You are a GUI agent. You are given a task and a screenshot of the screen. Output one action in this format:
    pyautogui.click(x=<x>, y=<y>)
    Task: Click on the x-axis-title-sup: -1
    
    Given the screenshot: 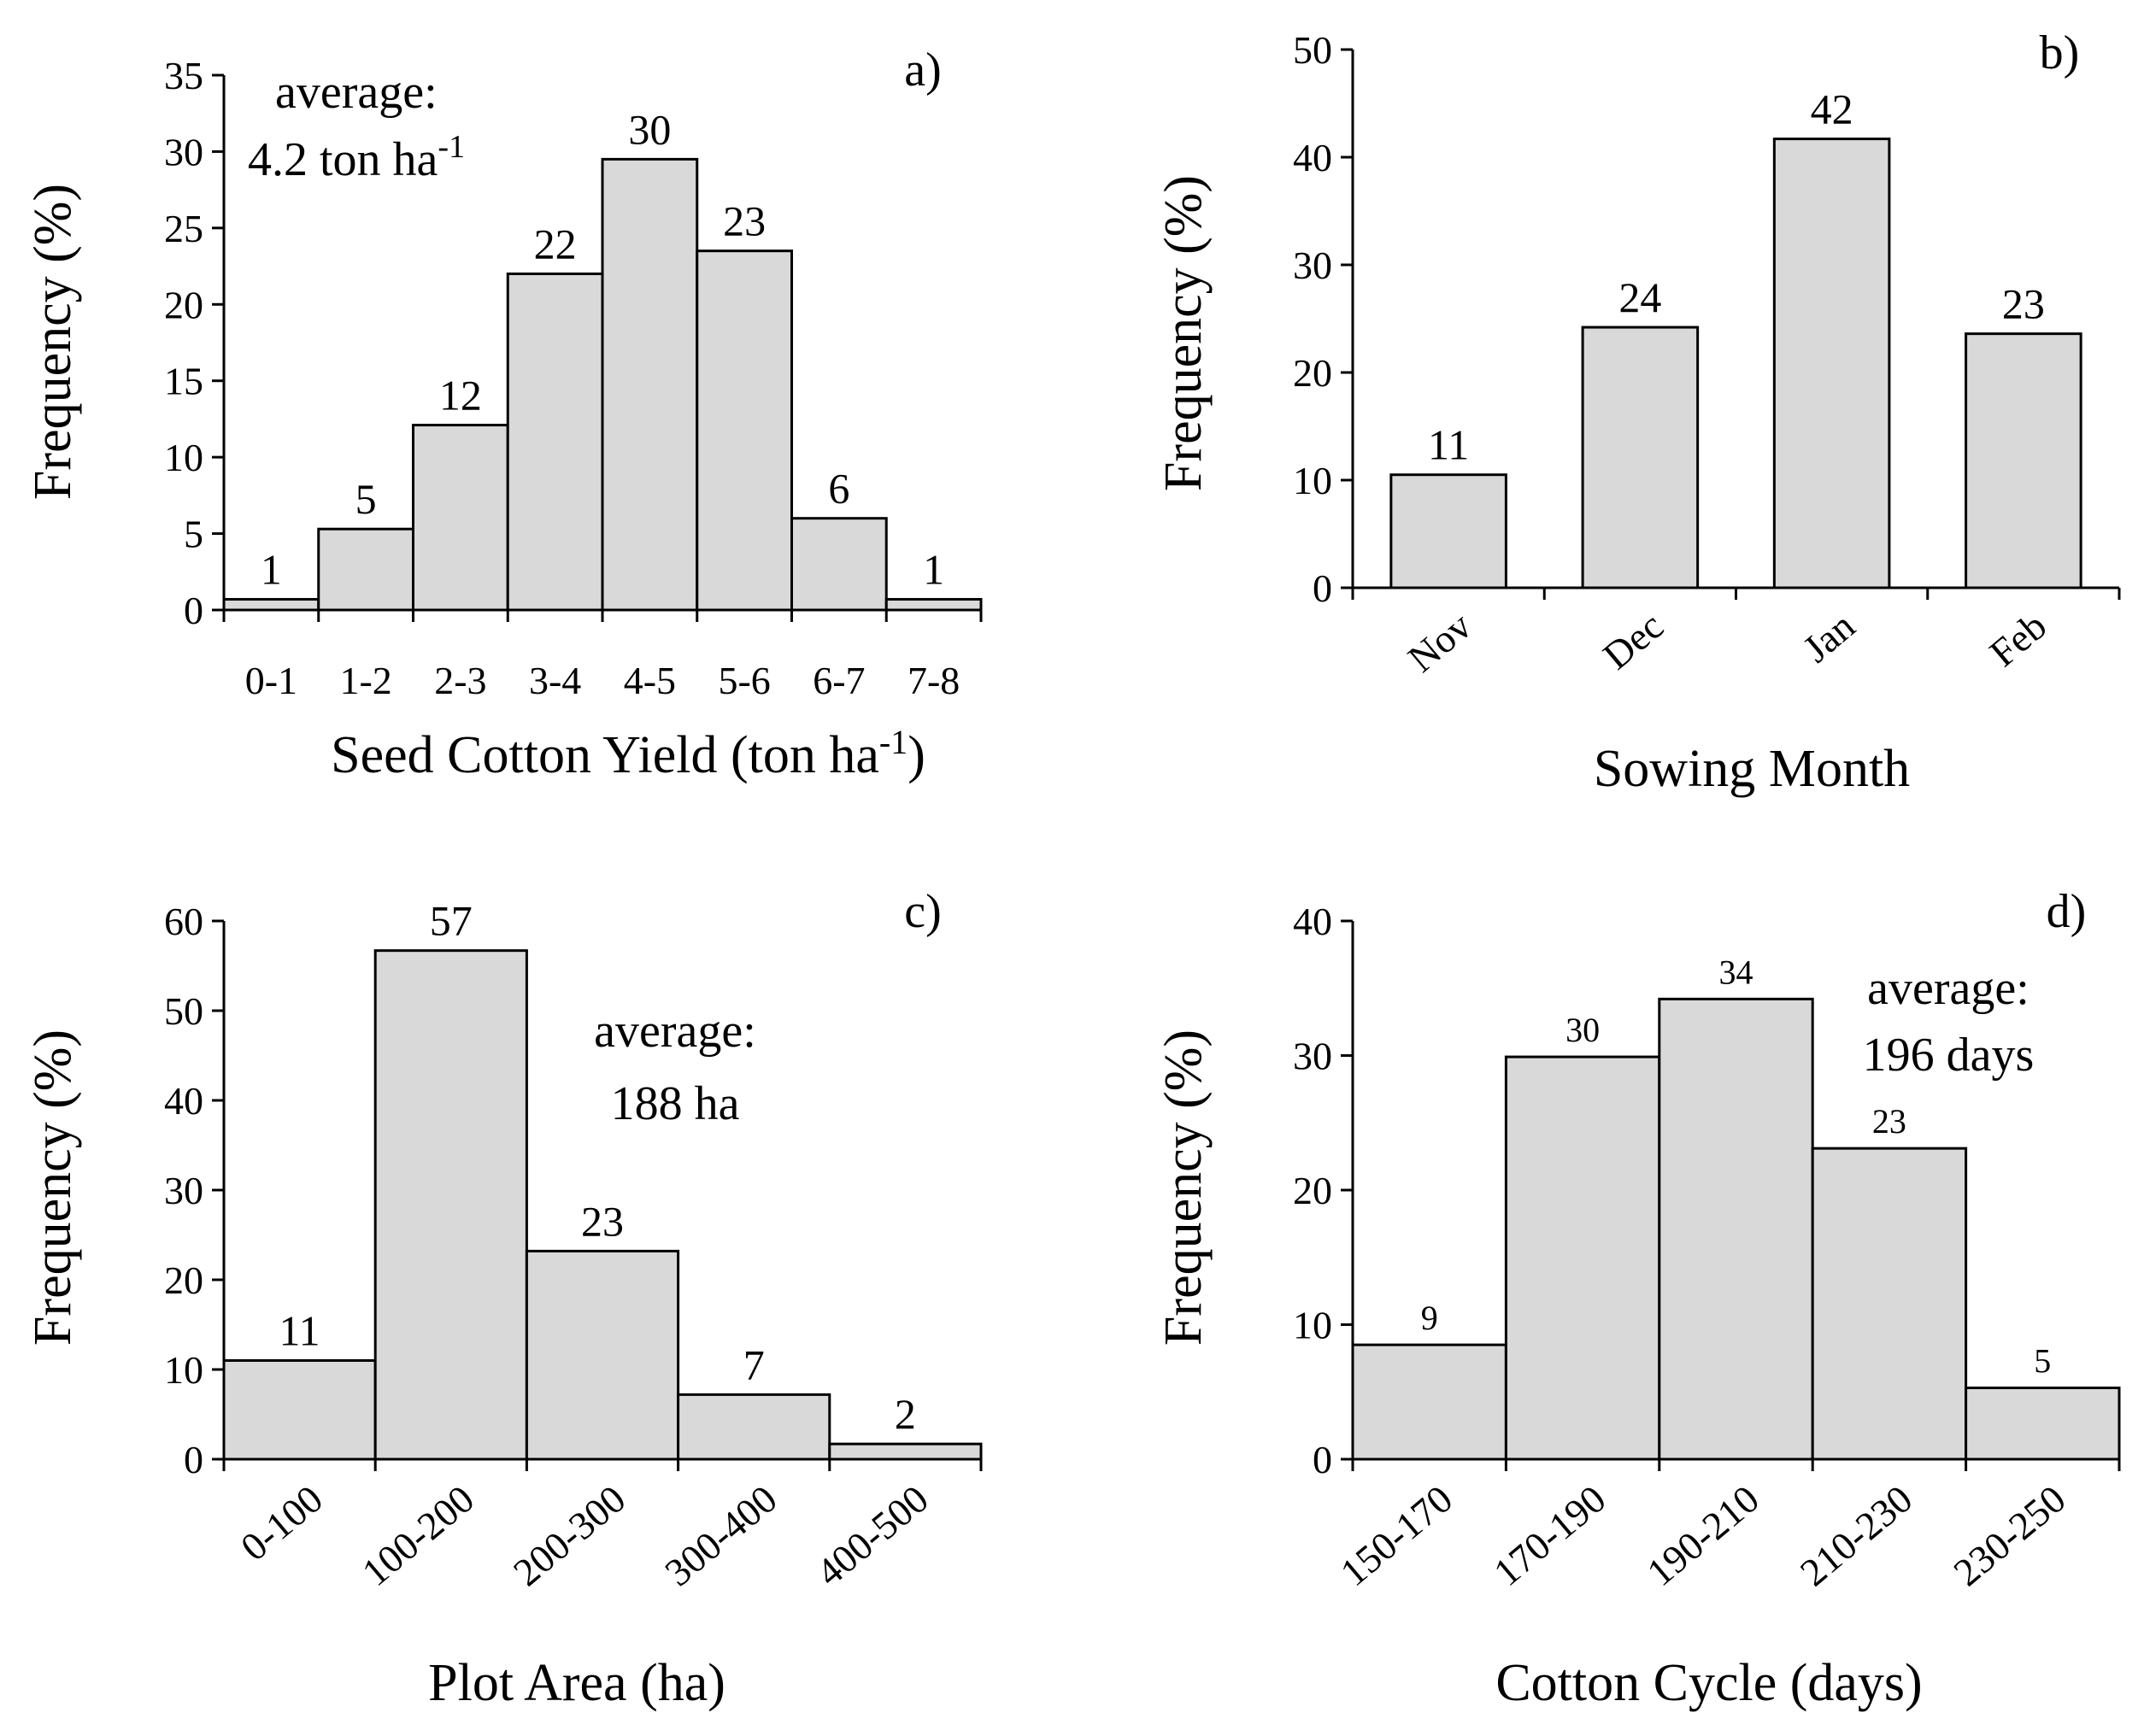 What is the action you would take?
    pyautogui.click(x=893, y=742)
    